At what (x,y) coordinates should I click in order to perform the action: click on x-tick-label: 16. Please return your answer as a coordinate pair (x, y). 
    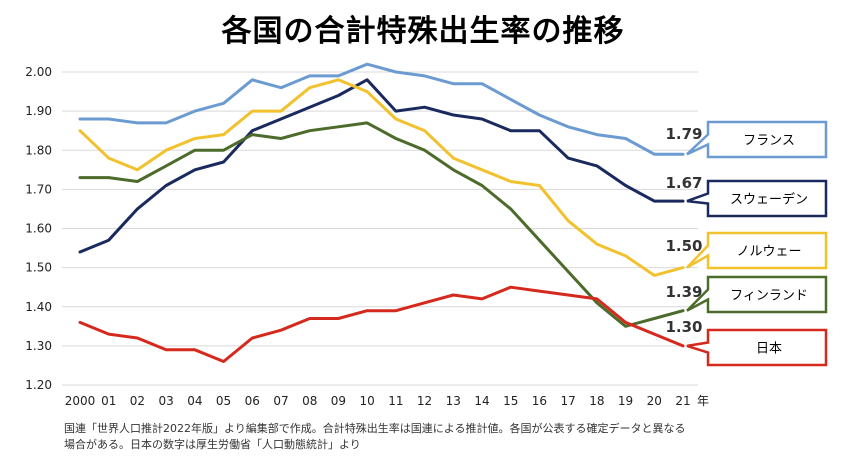
    Looking at the image, I should click on (539, 401).